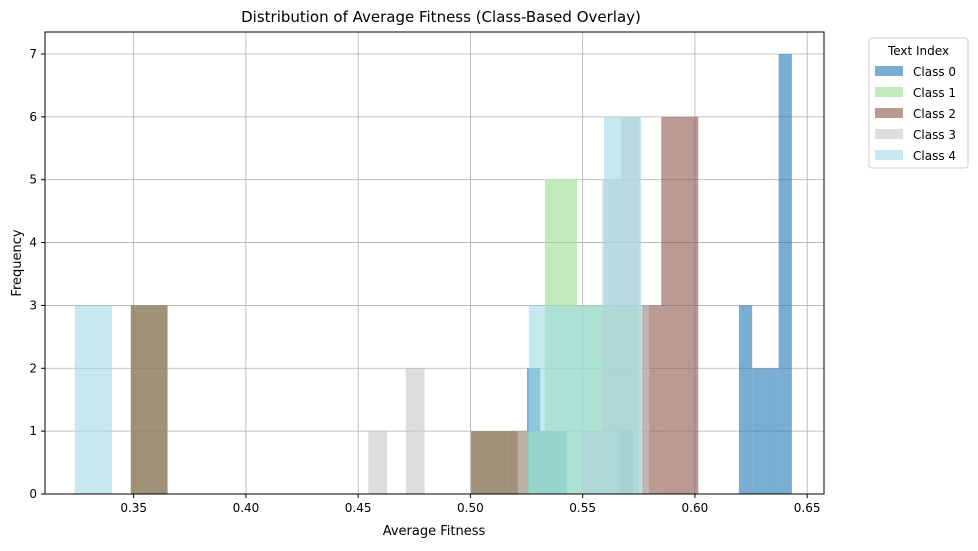  Describe the element at coordinates (33, 494) in the screenshot. I see `y-tick-label: 0` at that location.